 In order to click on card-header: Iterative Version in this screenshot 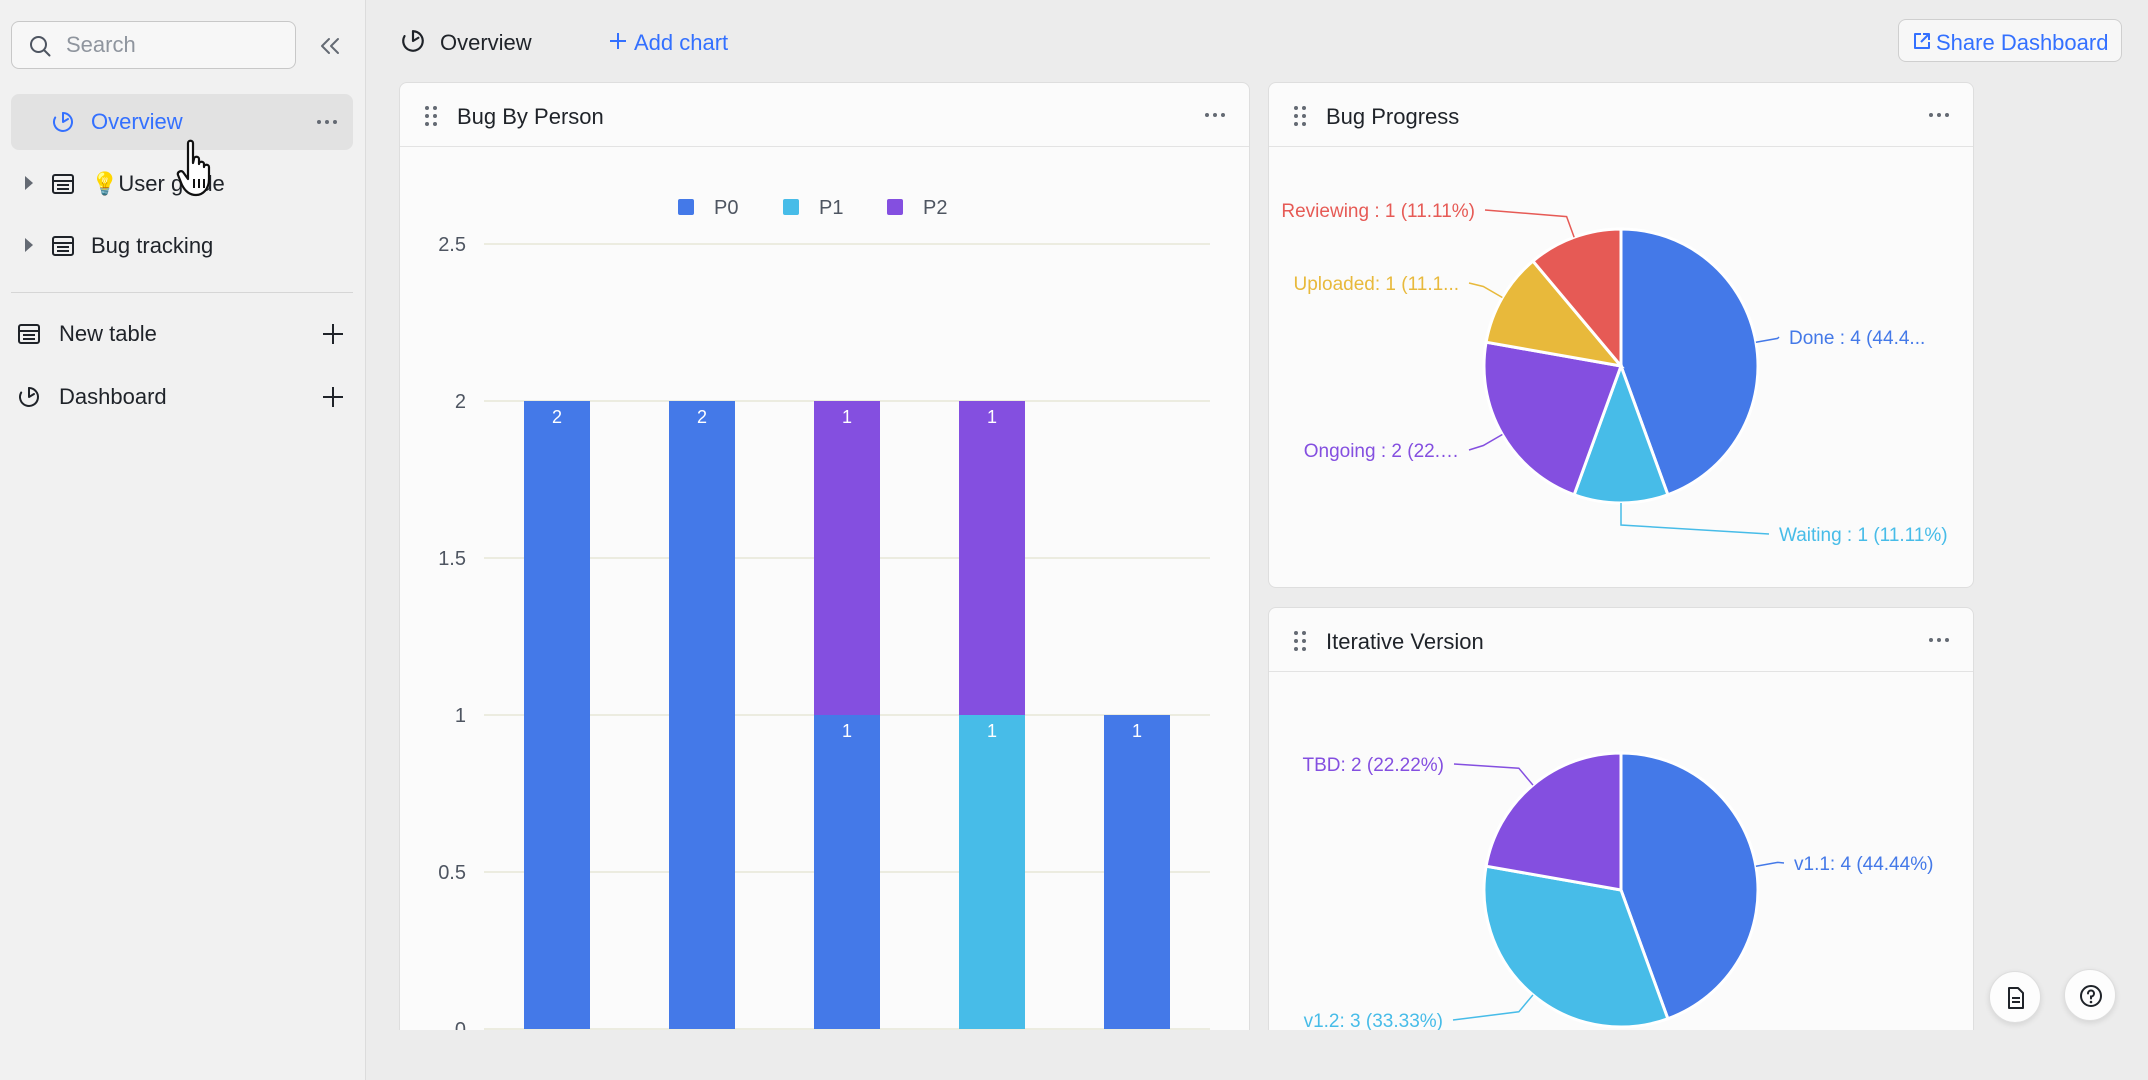, I will do `click(1621, 640)`.